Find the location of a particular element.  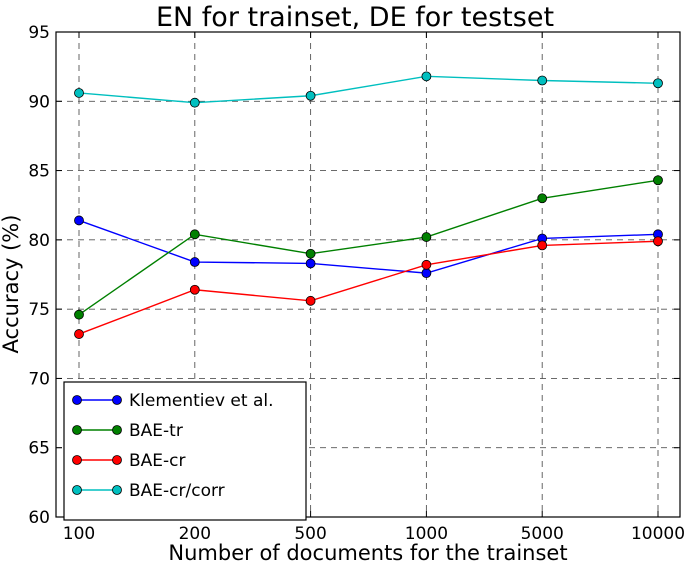

series-line-bae-cr-corr is located at coordinates (368, 89).